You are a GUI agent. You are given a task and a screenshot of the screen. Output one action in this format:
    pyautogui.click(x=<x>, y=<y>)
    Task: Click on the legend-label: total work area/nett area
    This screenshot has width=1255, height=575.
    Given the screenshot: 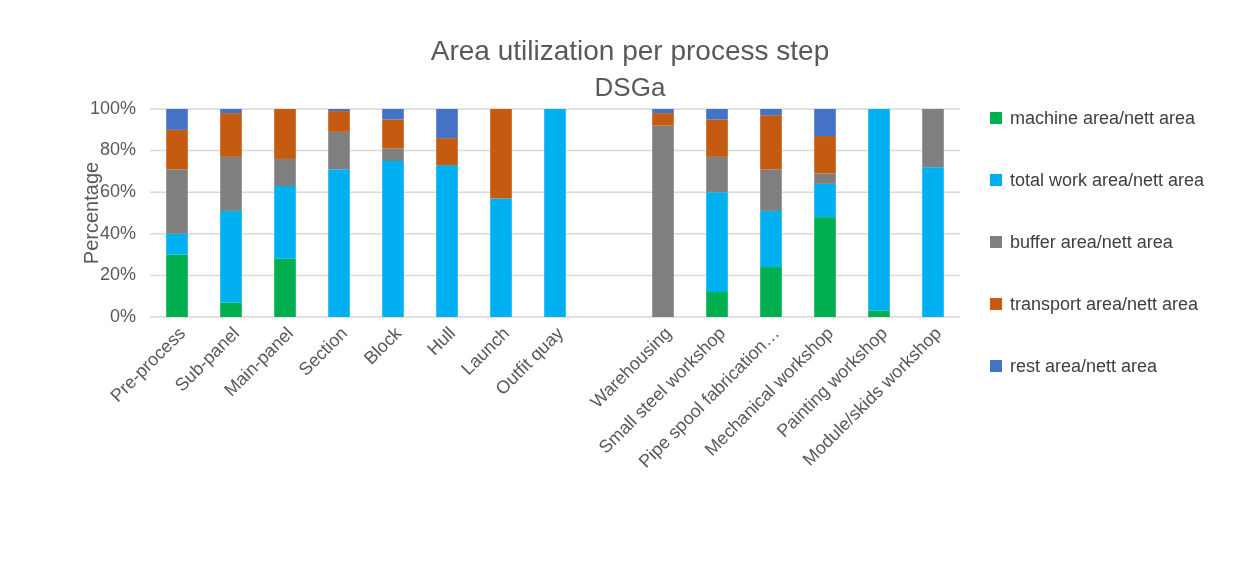 What is the action you would take?
    pyautogui.click(x=1108, y=179)
    